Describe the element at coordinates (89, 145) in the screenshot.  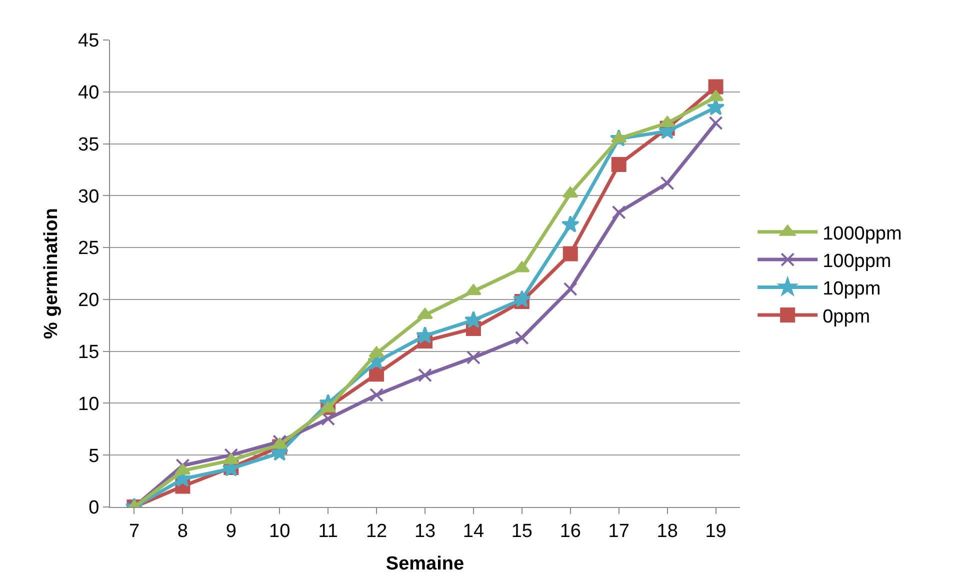
I see `y-tick-label: 35` at that location.